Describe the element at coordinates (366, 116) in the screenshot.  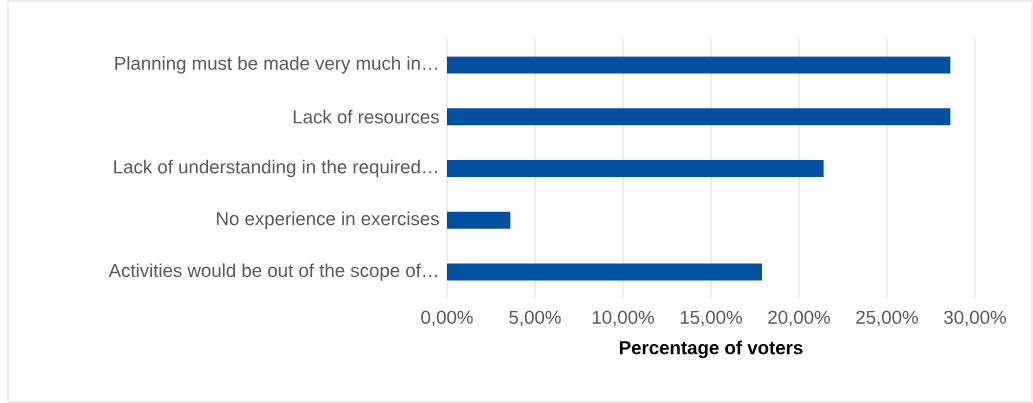
I see `y-tick-label: Lack of resources` at that location.